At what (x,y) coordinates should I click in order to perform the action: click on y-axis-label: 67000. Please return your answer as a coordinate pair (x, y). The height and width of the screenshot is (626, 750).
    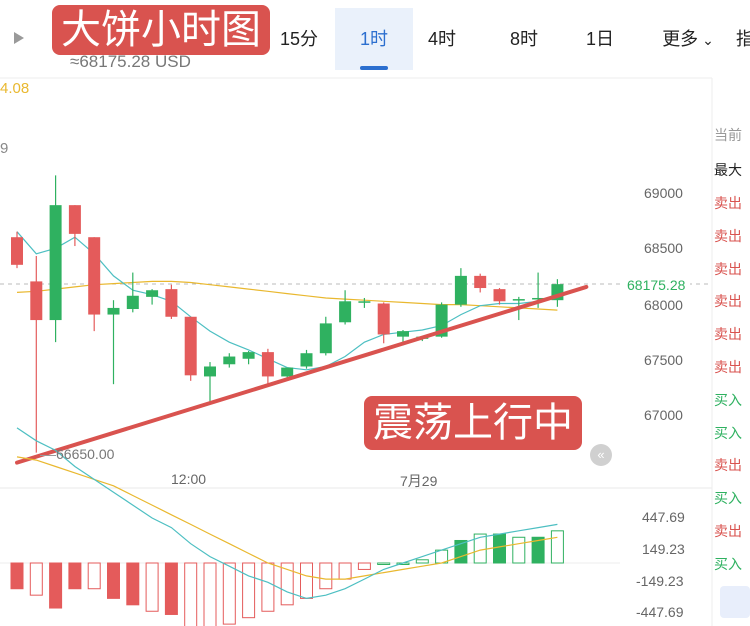
    Looking at the image, I should click on (663, 415).